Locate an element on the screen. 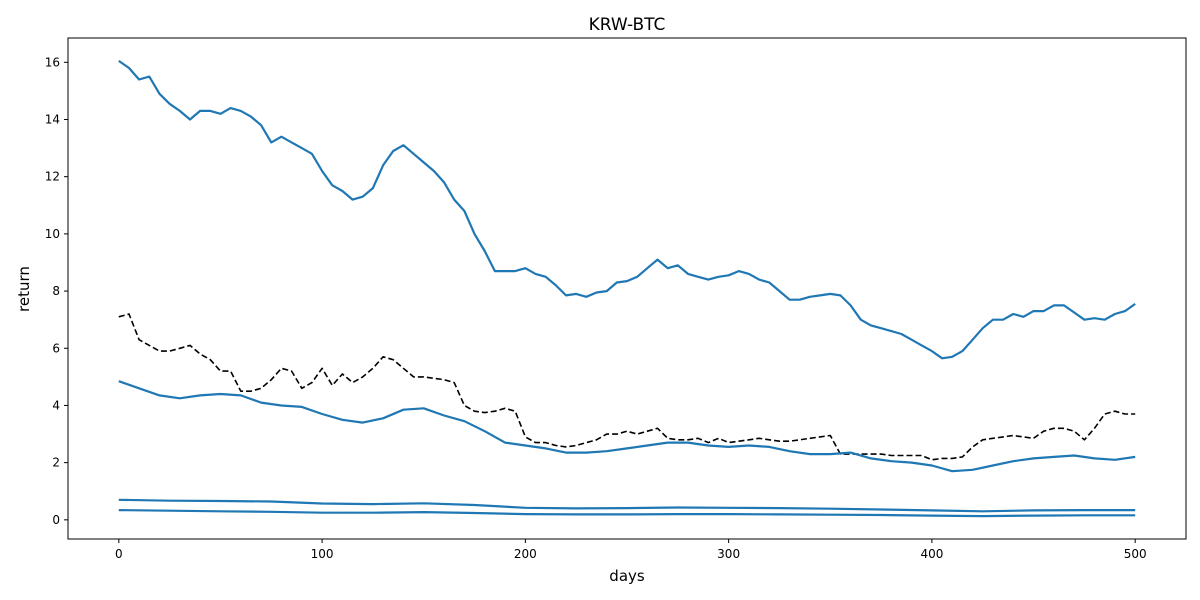  y-axis-title: return is located at coordinates (24, 289).